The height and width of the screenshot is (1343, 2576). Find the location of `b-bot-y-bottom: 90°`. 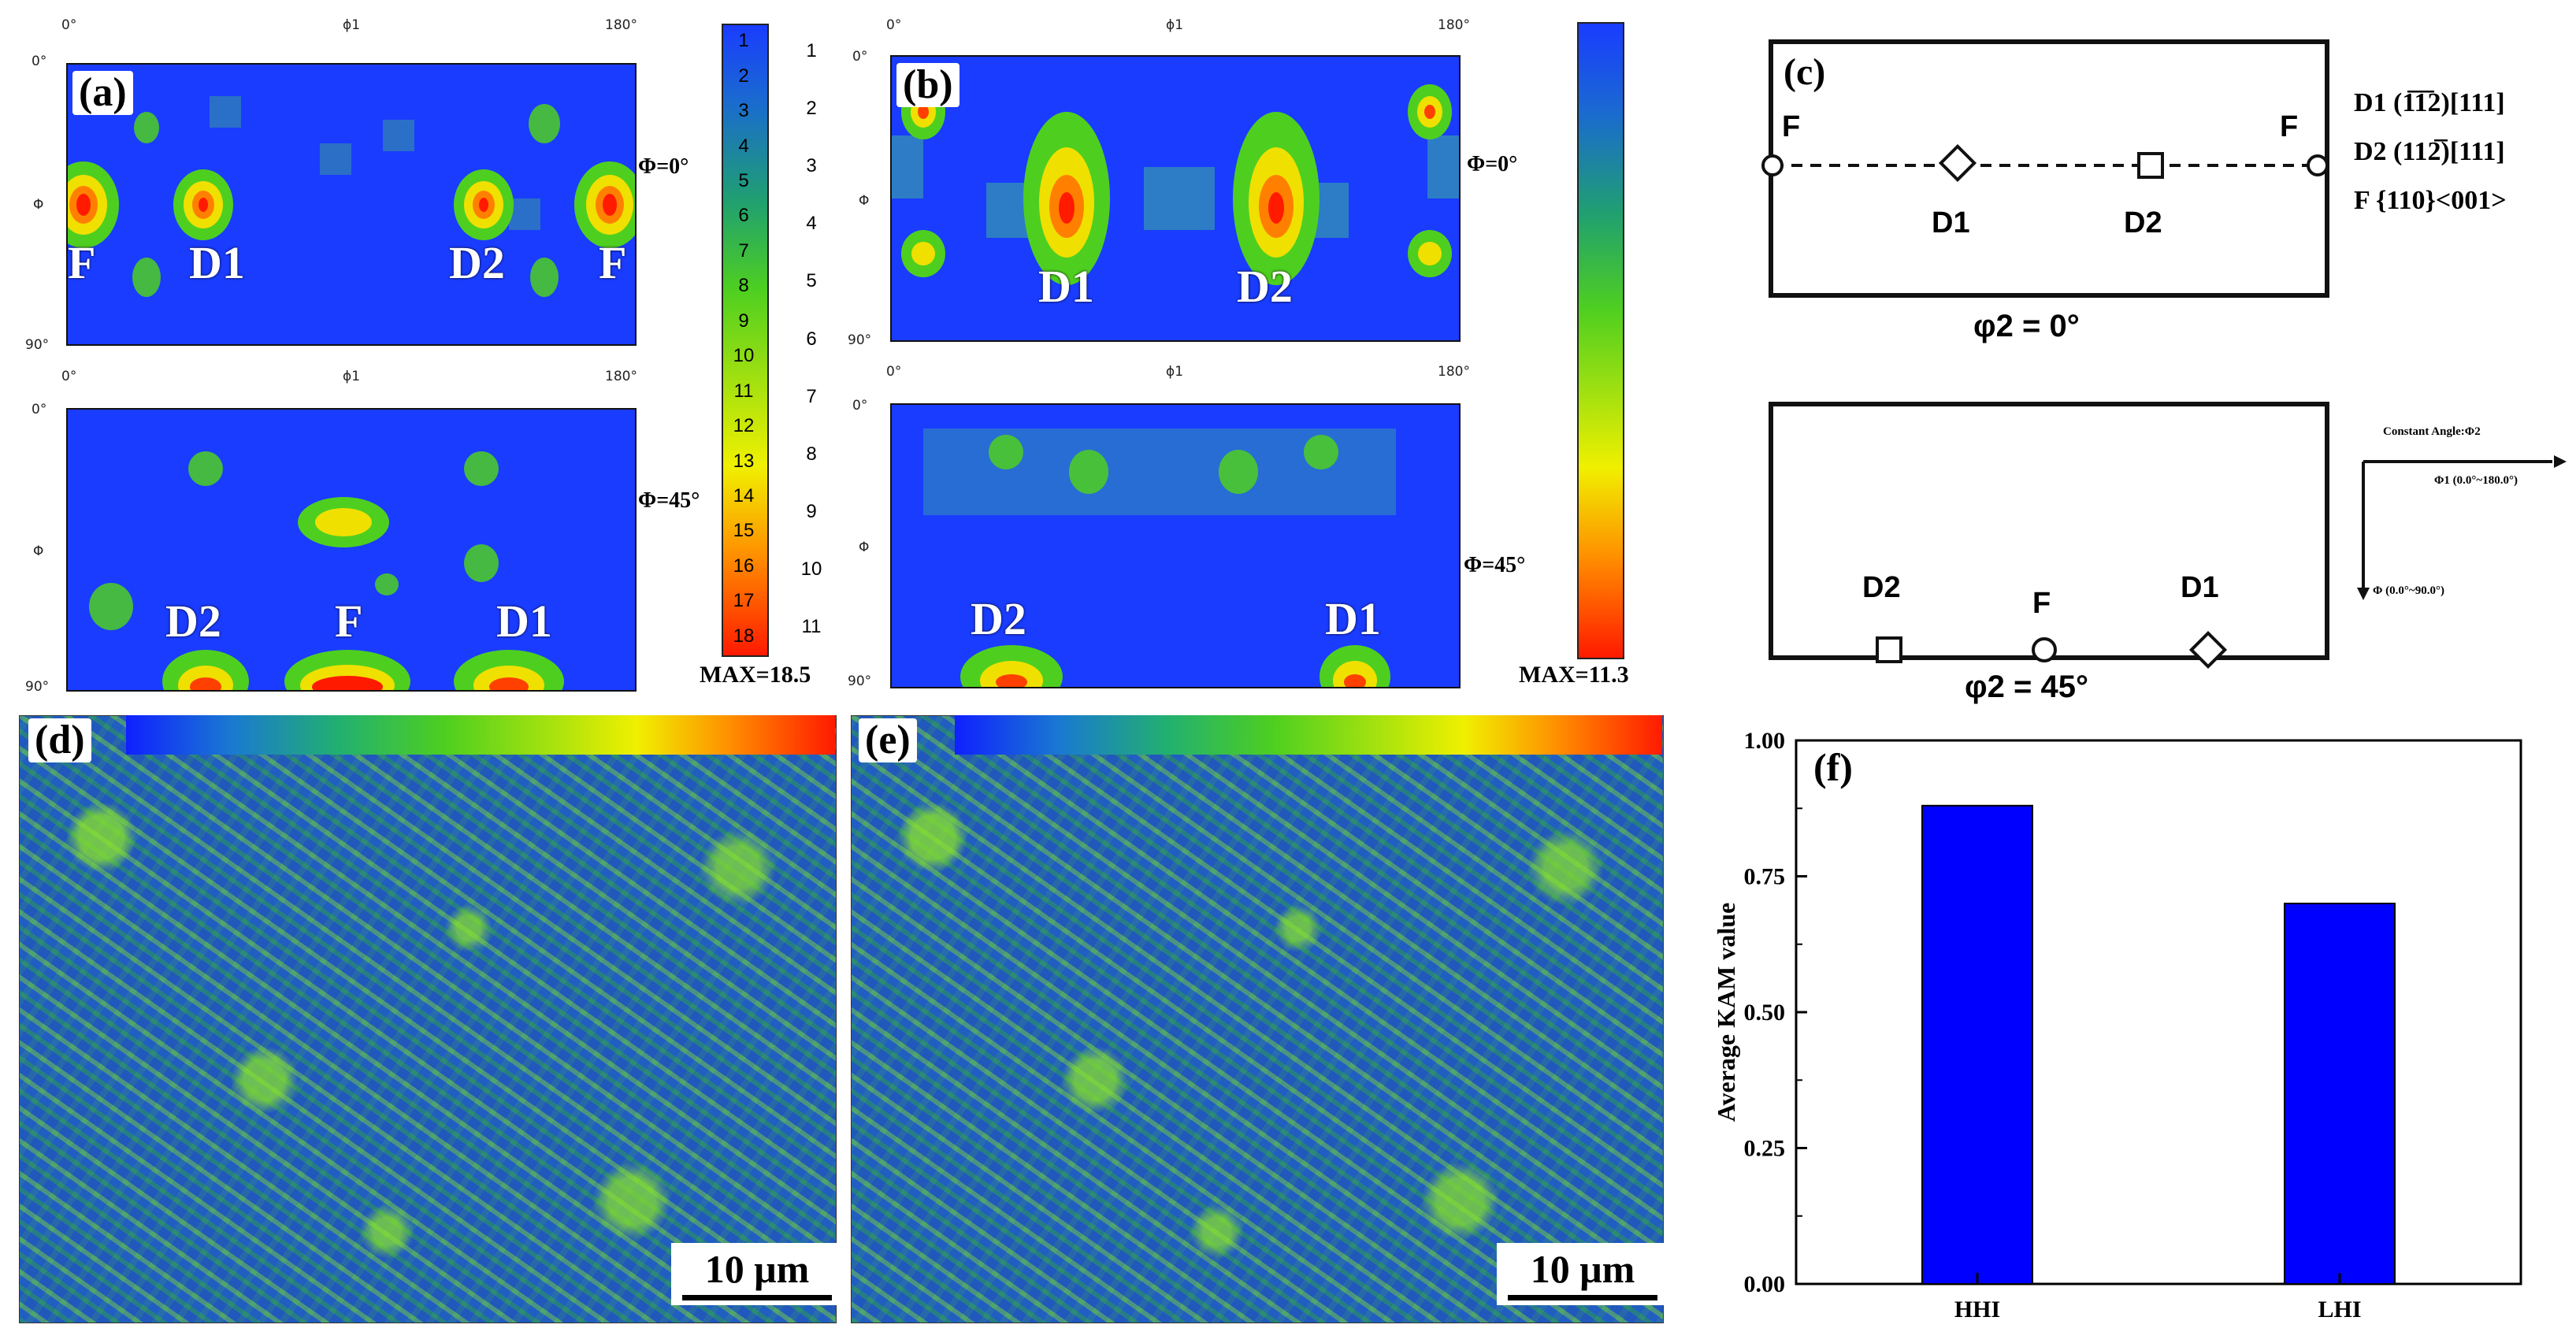

b-bot-y-bottom: 90° is located at coordinates (860, 681).